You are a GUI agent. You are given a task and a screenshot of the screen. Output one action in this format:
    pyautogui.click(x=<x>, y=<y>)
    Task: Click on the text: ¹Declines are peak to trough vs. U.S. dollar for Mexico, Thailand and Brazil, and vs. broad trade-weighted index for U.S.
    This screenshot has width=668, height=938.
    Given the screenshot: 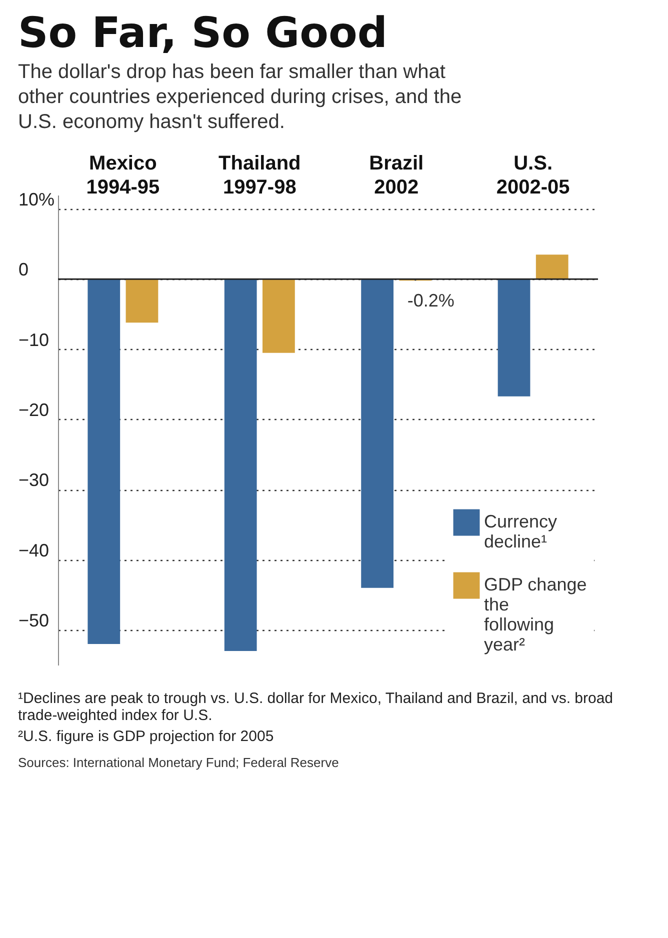 What is the action you would take?
    pyautogui.click(x=316, y=707)
    